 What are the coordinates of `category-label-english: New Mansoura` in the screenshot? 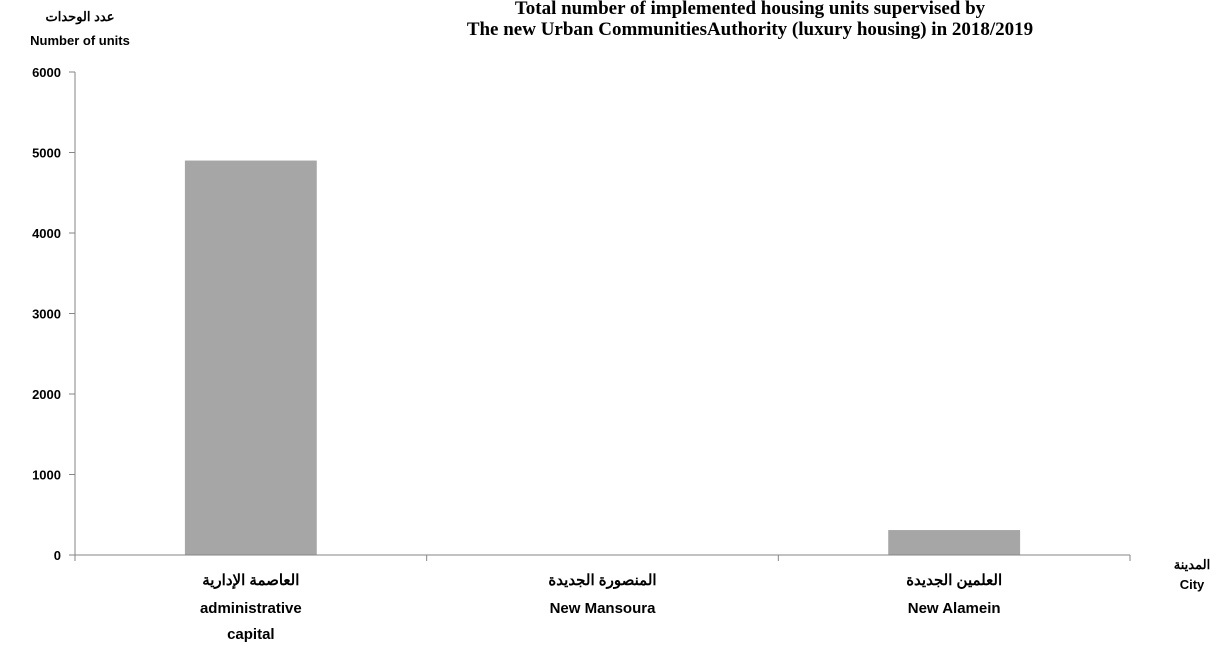 It's located at (603, 608).